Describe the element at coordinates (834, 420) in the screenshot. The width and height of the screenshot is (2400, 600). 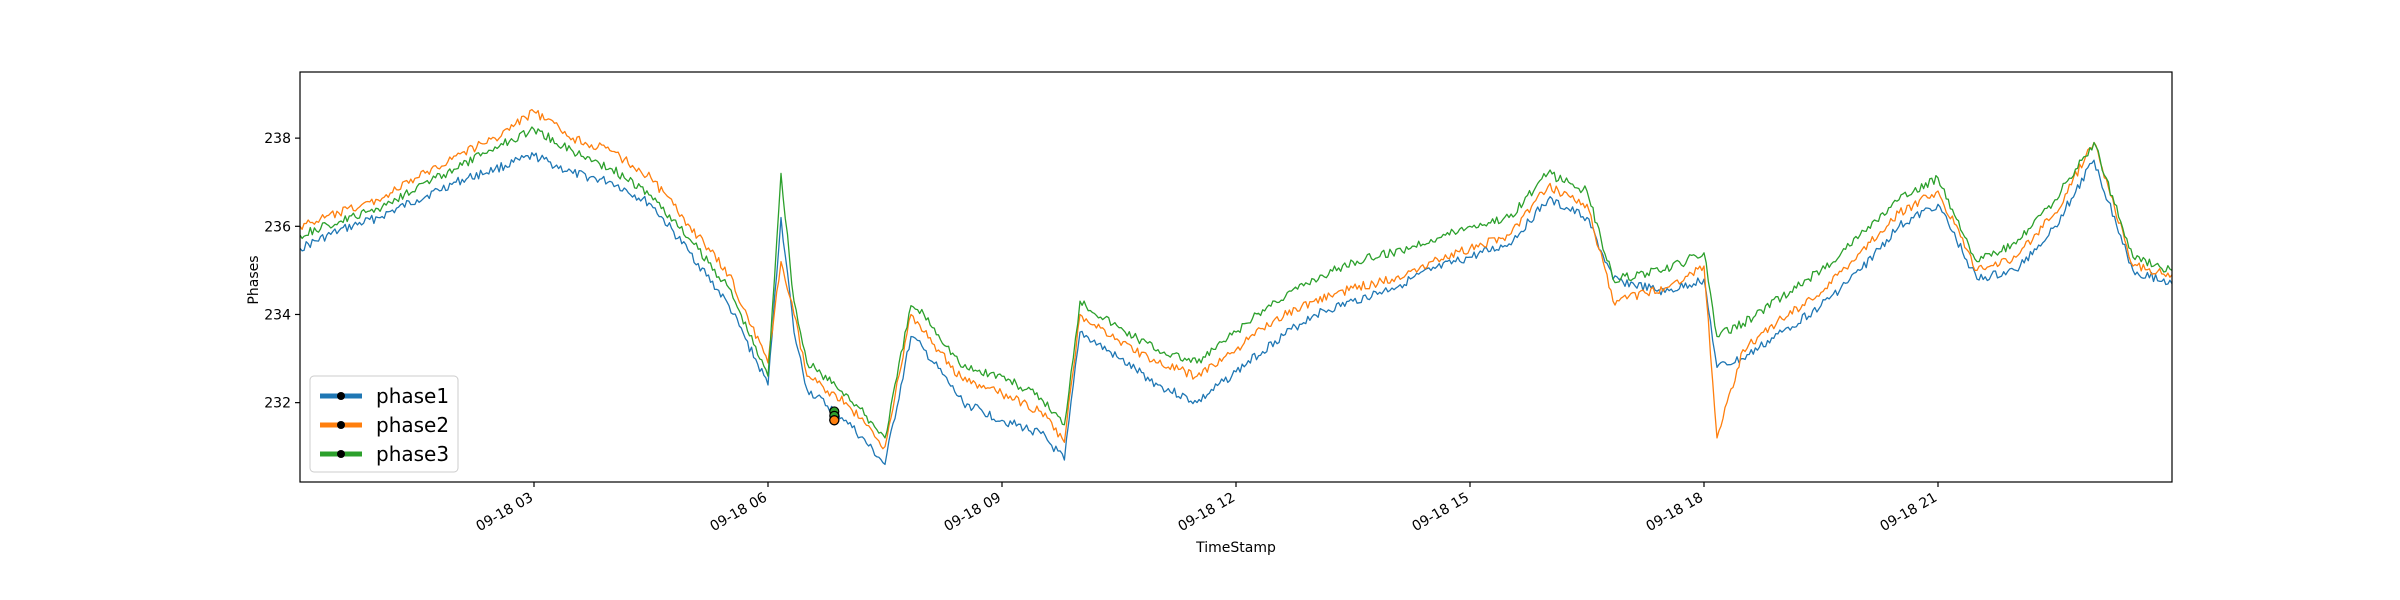
I see `data-point-marker` at that location.